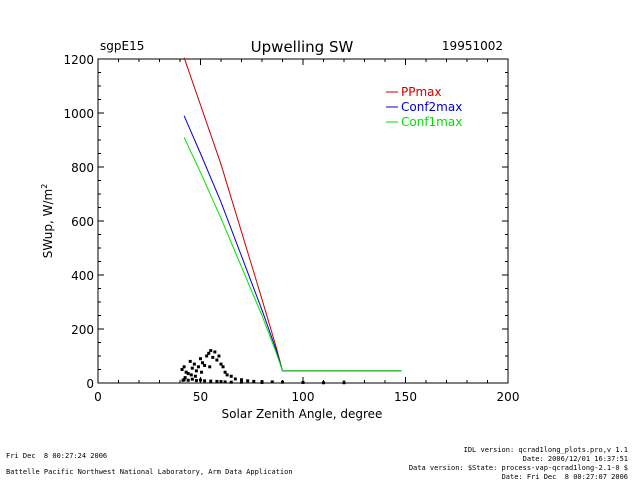 Image resolution: width=640 pixels, height=482 pixels. I want to click on y-tick-label: 800, so click(82, 168).